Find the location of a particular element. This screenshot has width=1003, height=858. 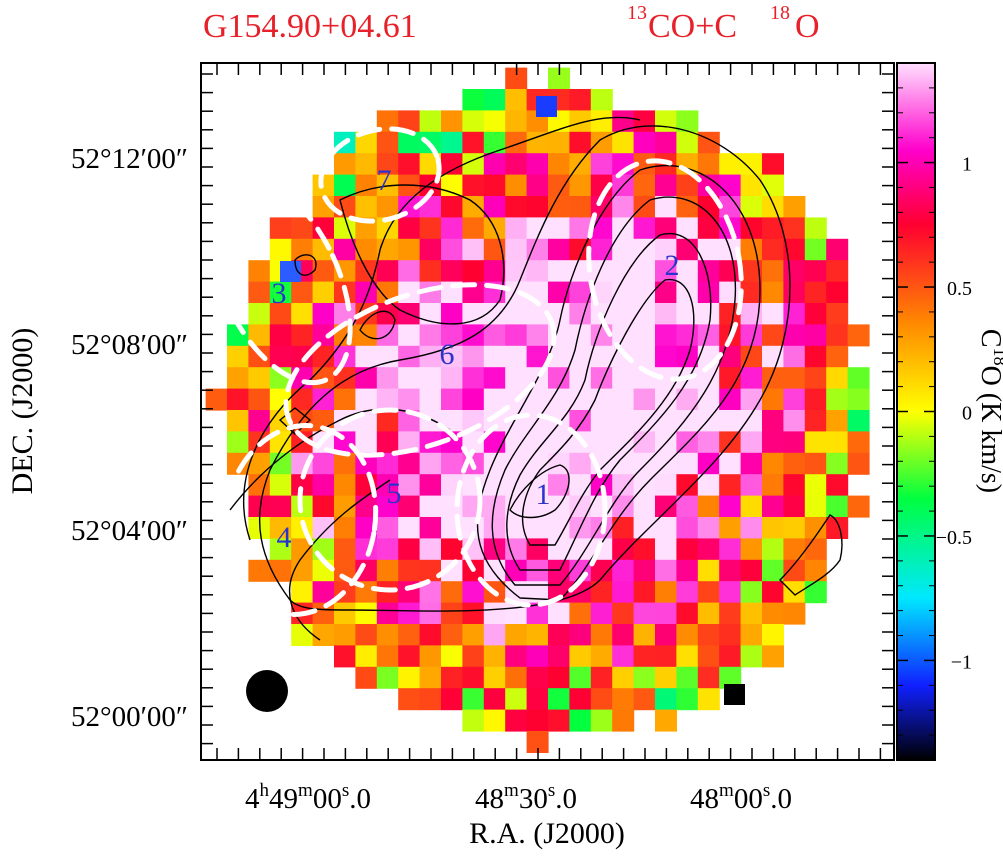

dec-tick-label: 52°08′00″ is located at coordinates (129, 345).